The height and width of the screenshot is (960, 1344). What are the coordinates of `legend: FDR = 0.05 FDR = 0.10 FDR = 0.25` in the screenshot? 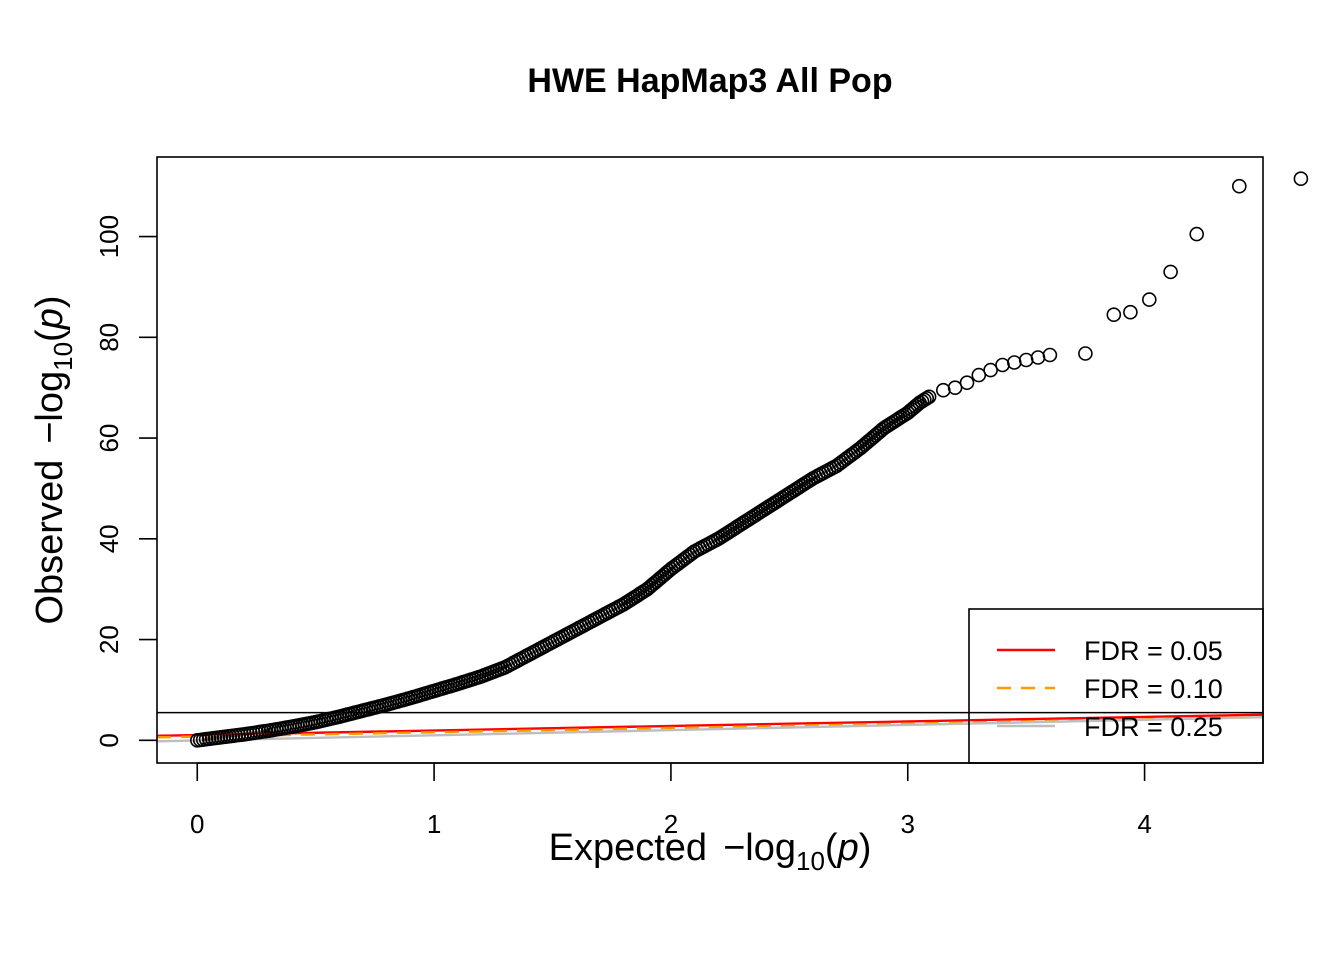 It's located at (1116, 686).